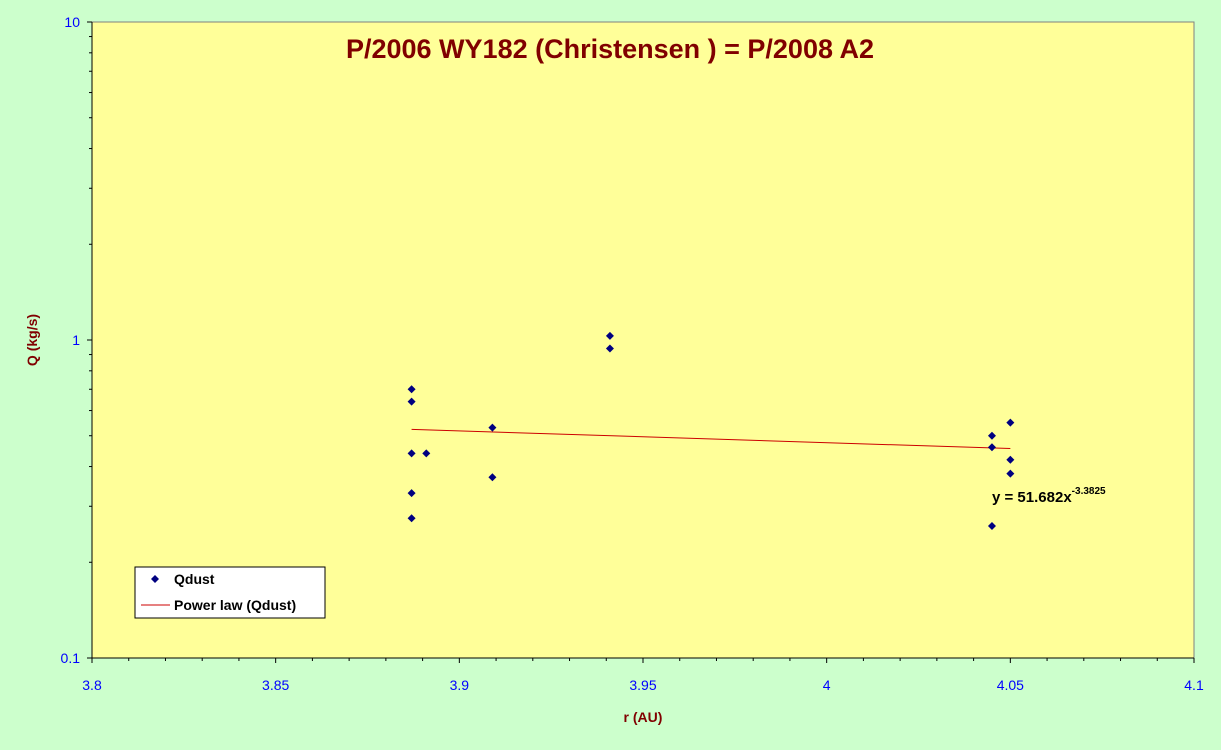 The width and height of the screenshot is (1221, 750). I want to click on trend-line, so click(711, 439).